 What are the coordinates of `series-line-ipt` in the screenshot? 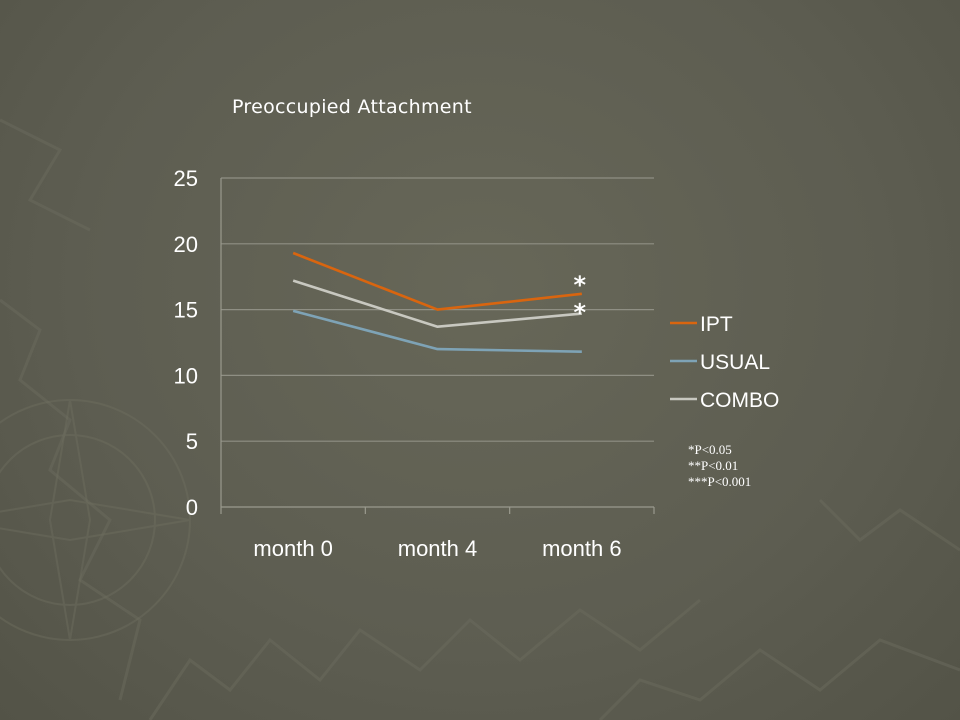 It's located at (437, 281).